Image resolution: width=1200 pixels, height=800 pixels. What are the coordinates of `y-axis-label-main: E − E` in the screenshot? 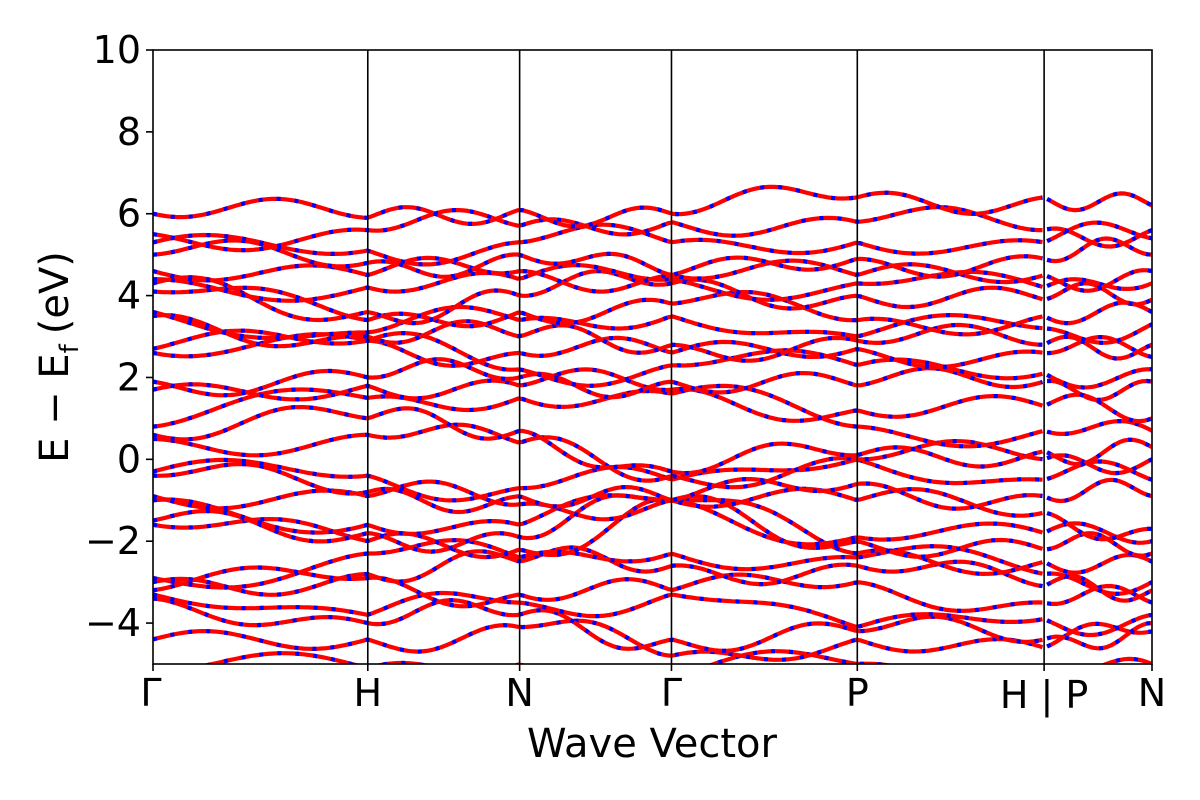 It's located at (55, 408).